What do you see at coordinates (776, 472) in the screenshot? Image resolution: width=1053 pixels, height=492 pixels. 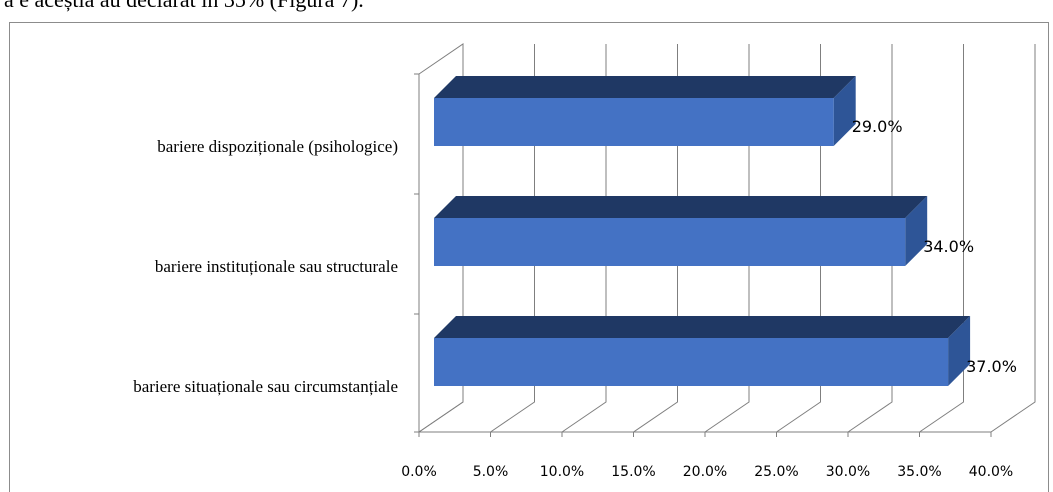 I see `x-tick-label: 25.0%` at bounding box center [776, 472].